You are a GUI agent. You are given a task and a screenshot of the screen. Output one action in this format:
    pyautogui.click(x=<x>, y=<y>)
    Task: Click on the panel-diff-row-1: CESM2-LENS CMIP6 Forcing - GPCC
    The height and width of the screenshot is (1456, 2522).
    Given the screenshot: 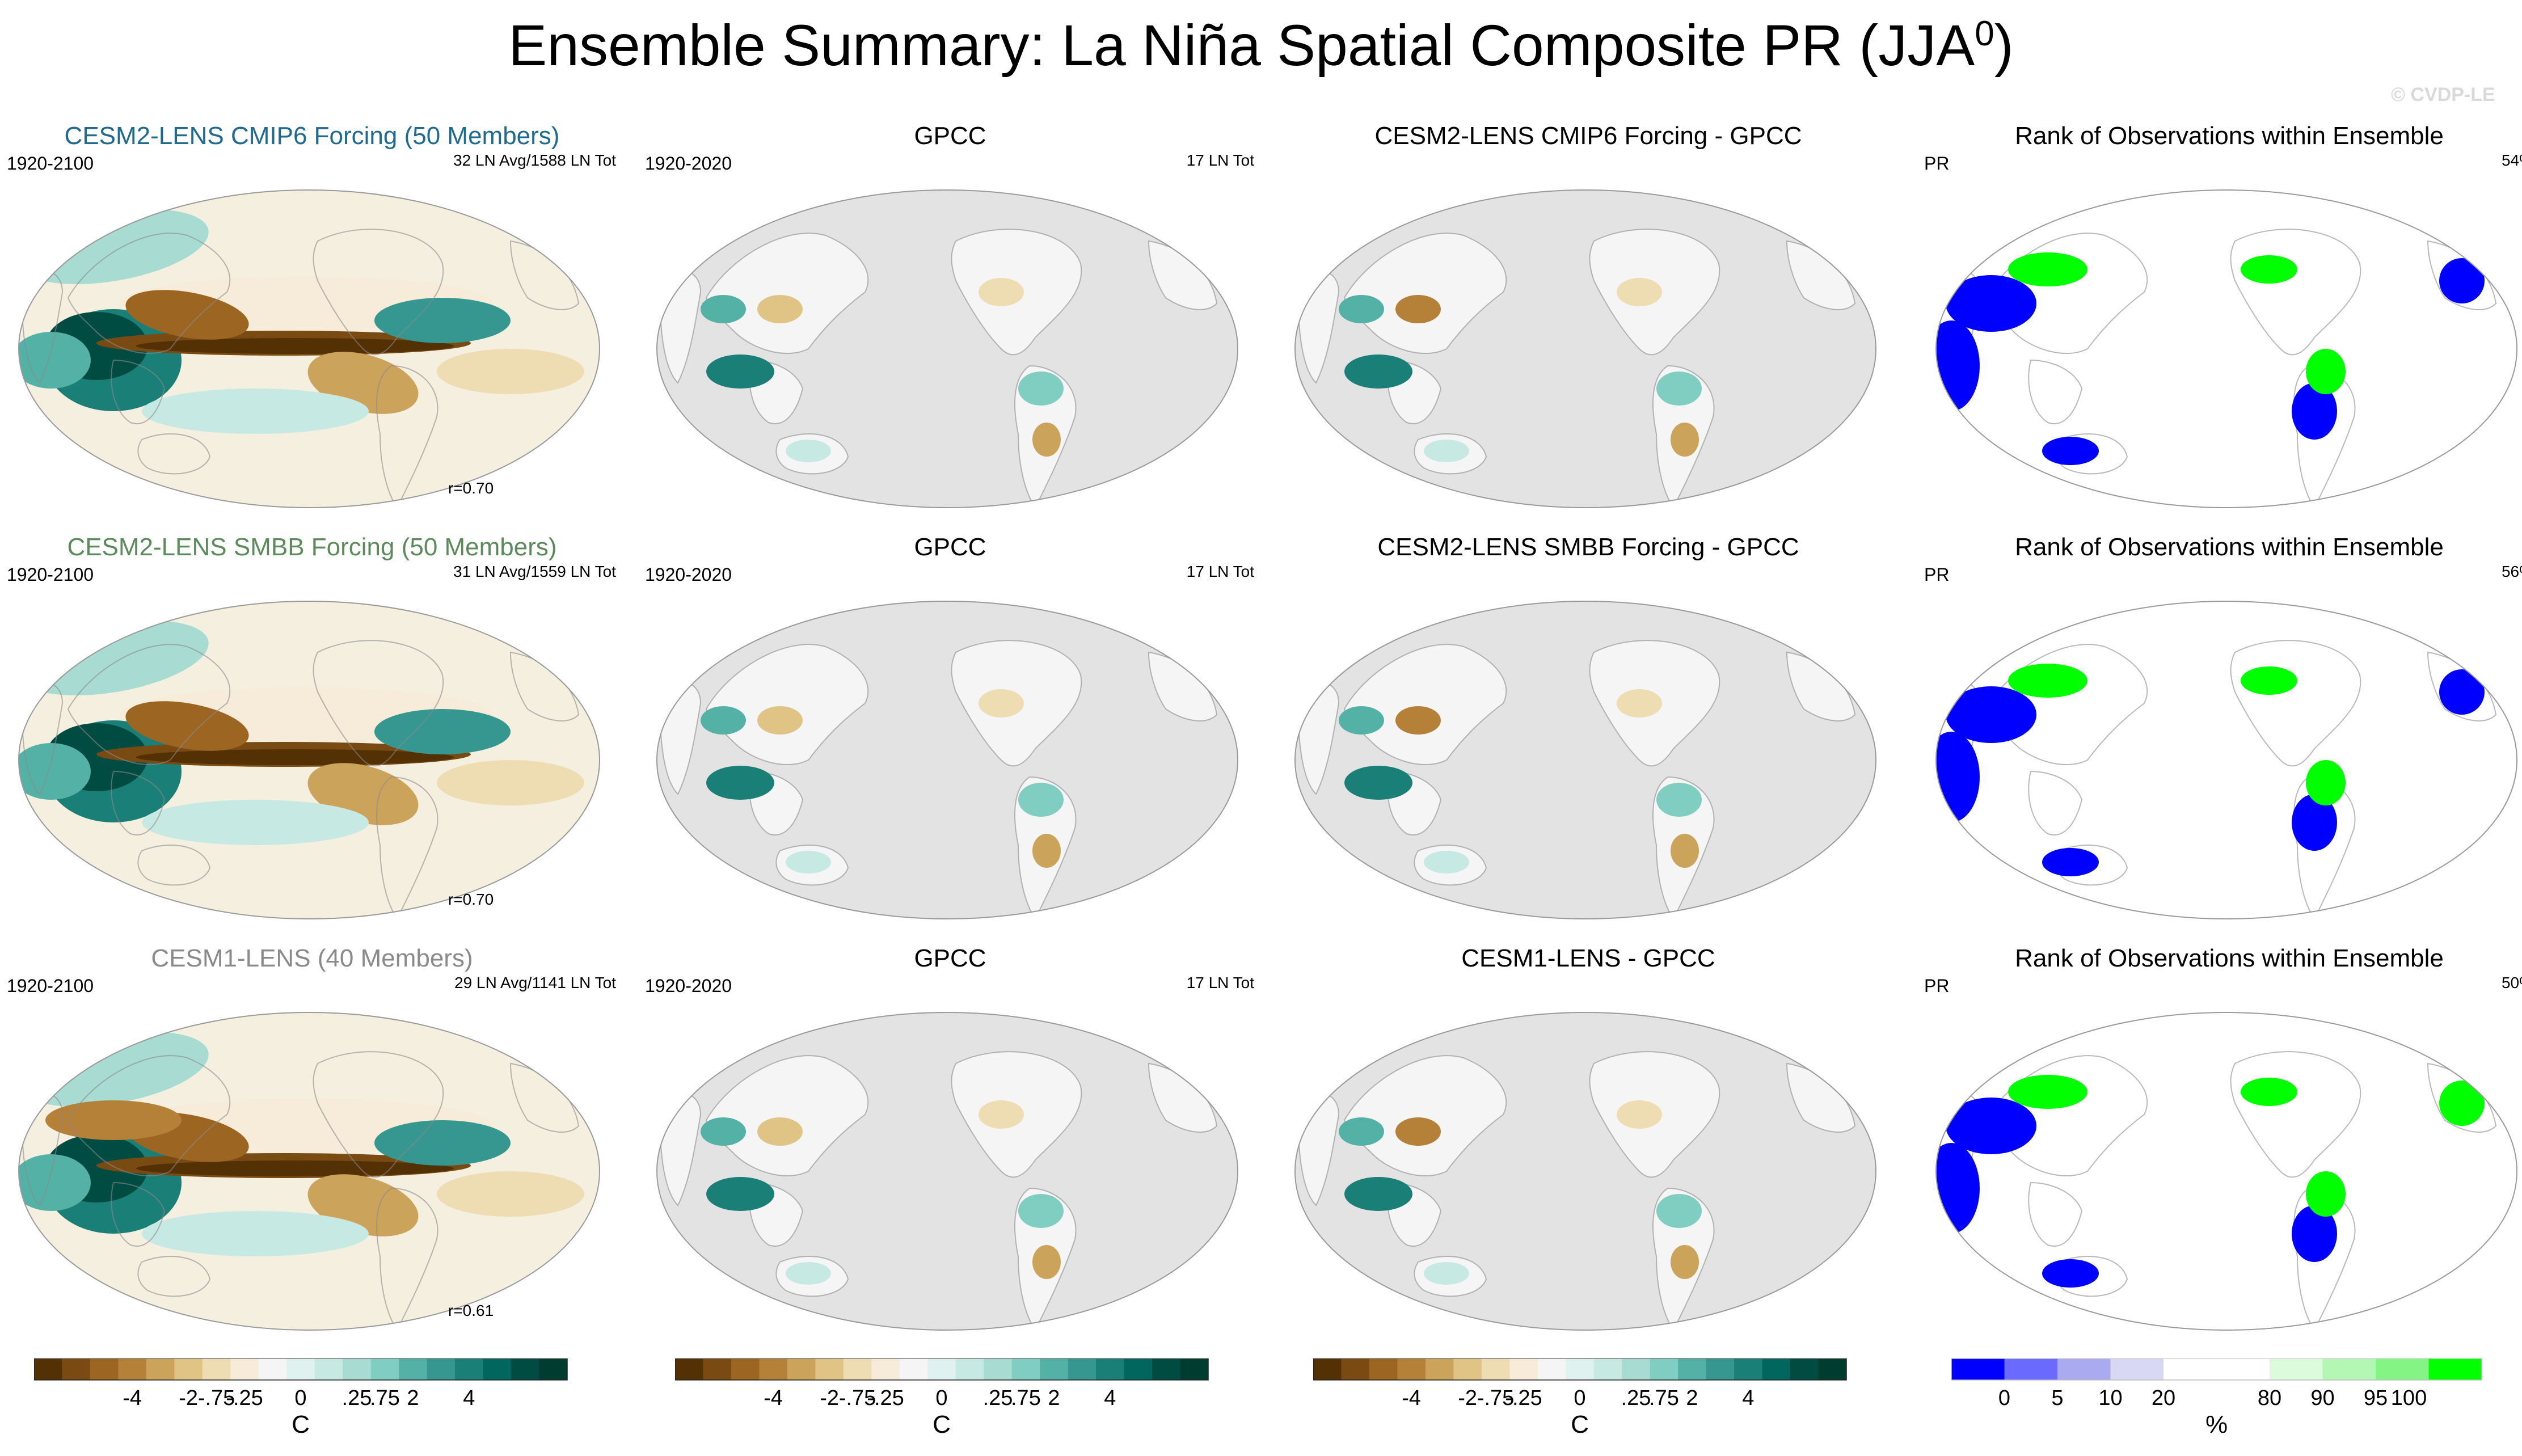 What is the action you would take?
    pyautogui.click(x=1588, y=326)
    